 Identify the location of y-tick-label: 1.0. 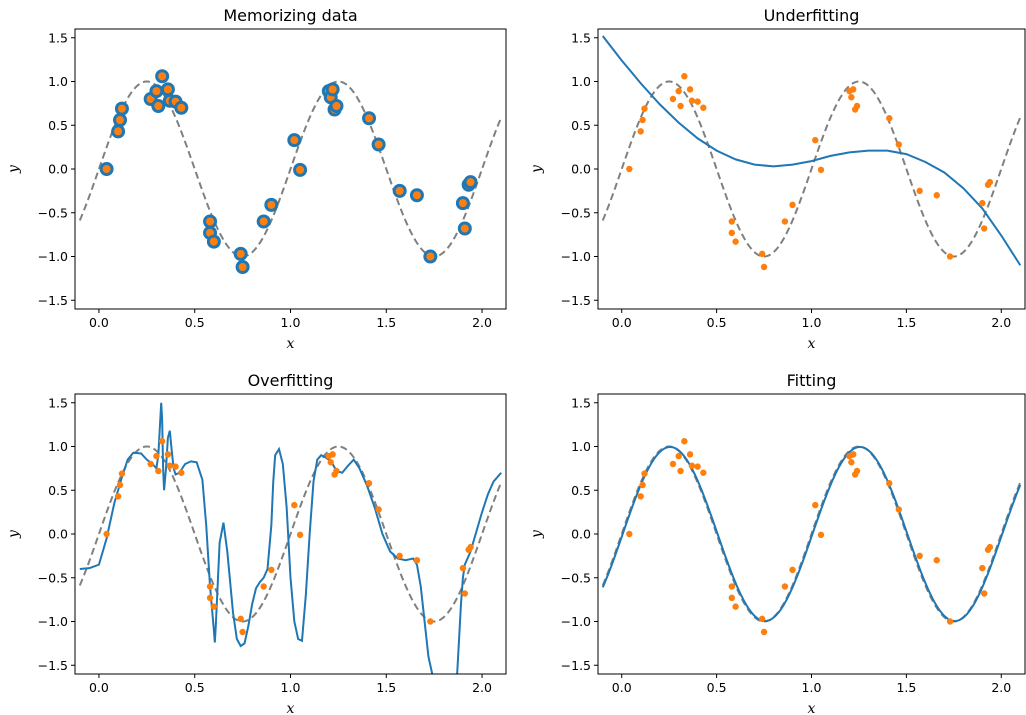
(581, 446).